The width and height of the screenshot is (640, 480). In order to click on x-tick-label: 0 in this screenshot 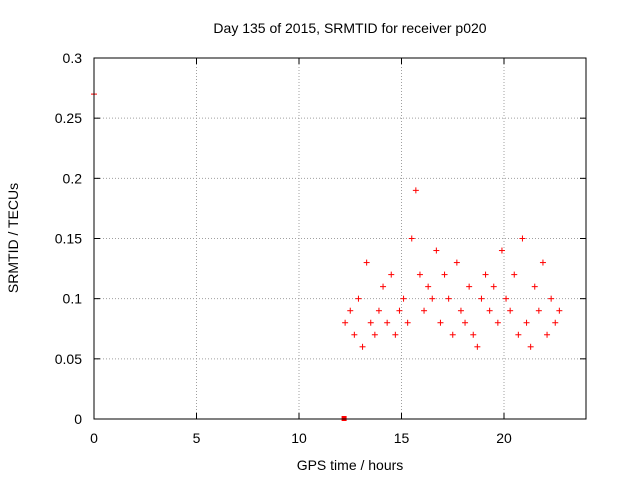, I will do `click(94, 438)`.